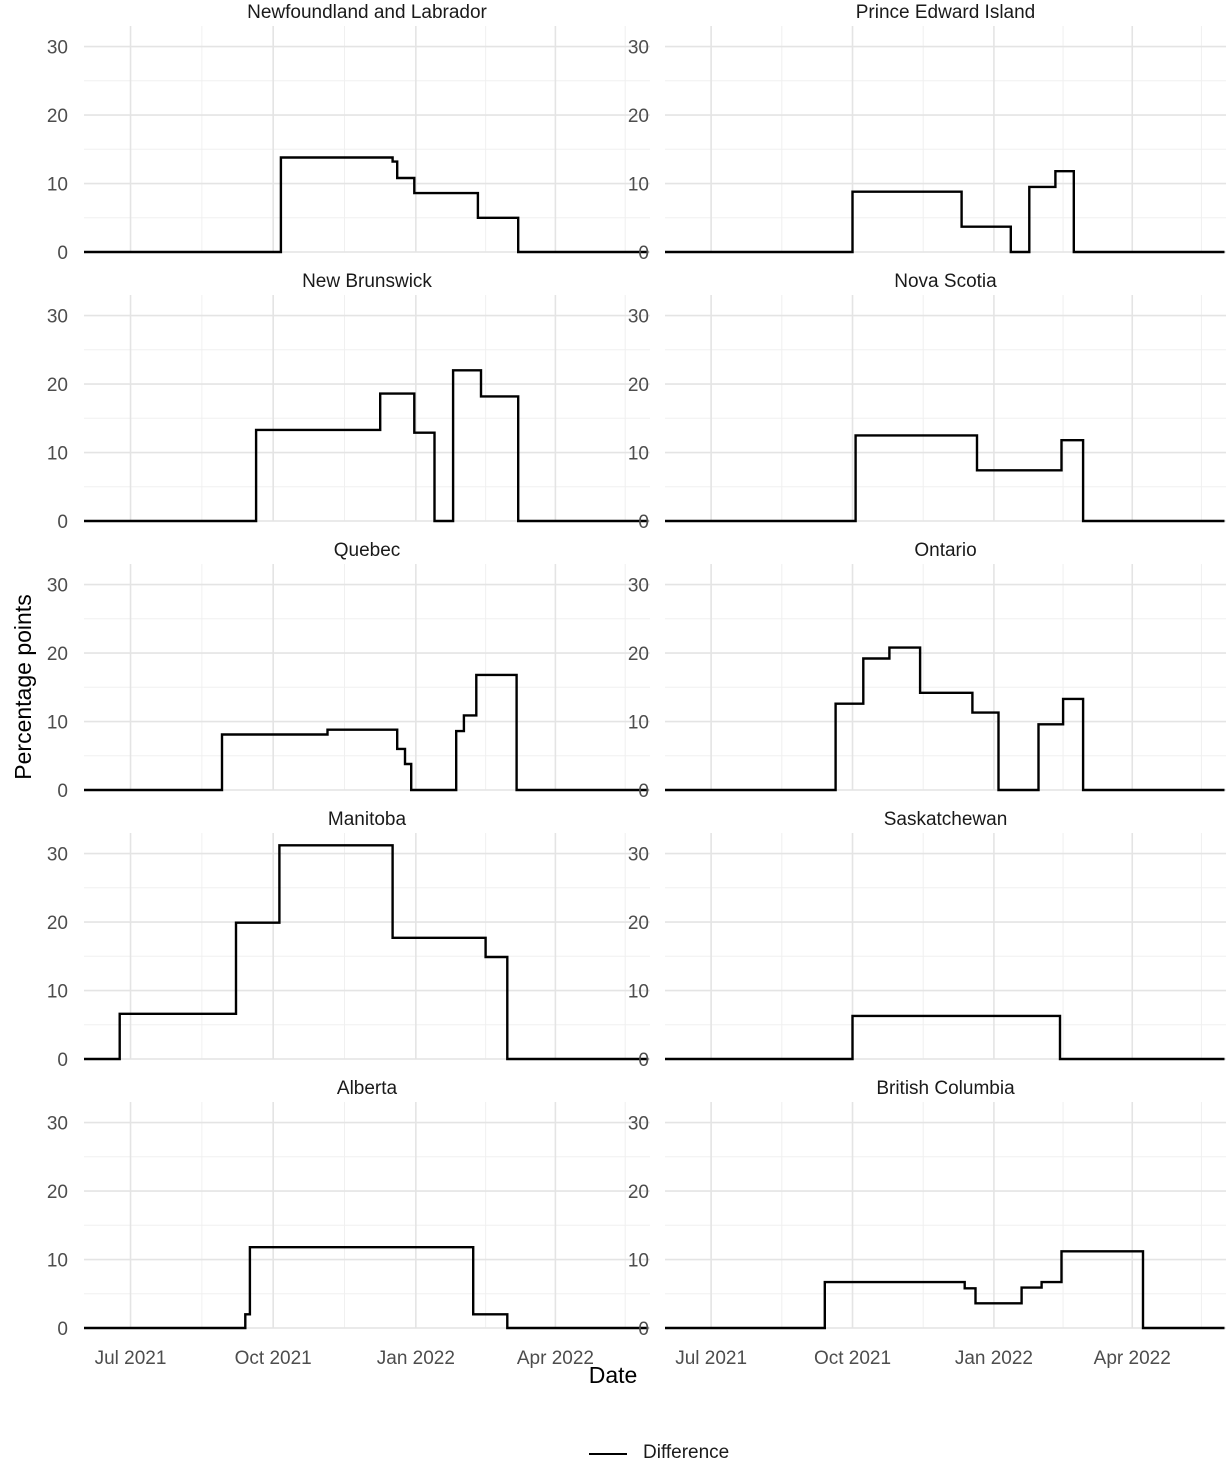 The height and width of the screenshot is (1466, 1226). Describe the element at coordinates (367, 1088) in the screenshot. I see `facet-title: Alberta` at that location.